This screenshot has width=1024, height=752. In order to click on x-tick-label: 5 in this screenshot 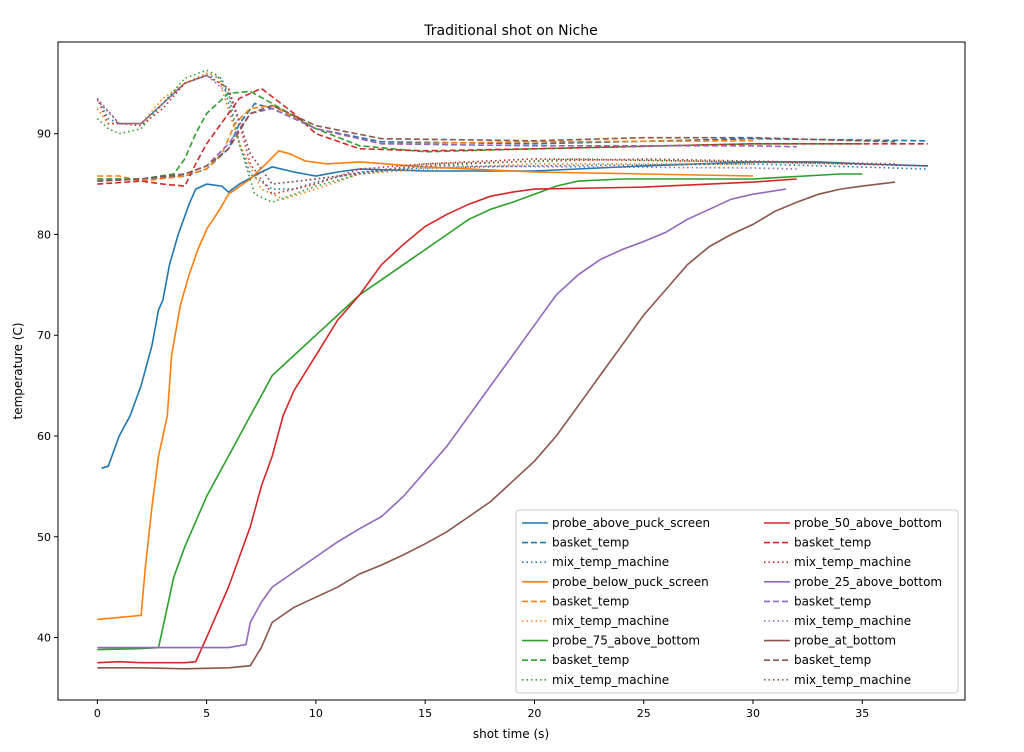, I will do `click(206, 713)`.